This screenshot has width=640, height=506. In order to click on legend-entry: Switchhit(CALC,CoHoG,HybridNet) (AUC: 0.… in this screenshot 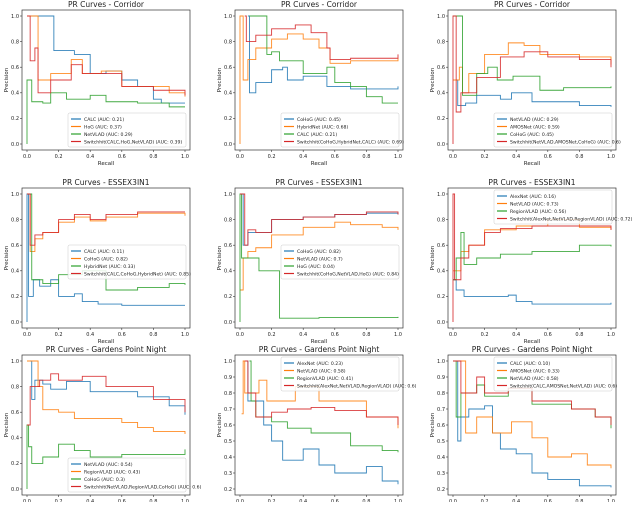, I will do `click(137, 274)`.